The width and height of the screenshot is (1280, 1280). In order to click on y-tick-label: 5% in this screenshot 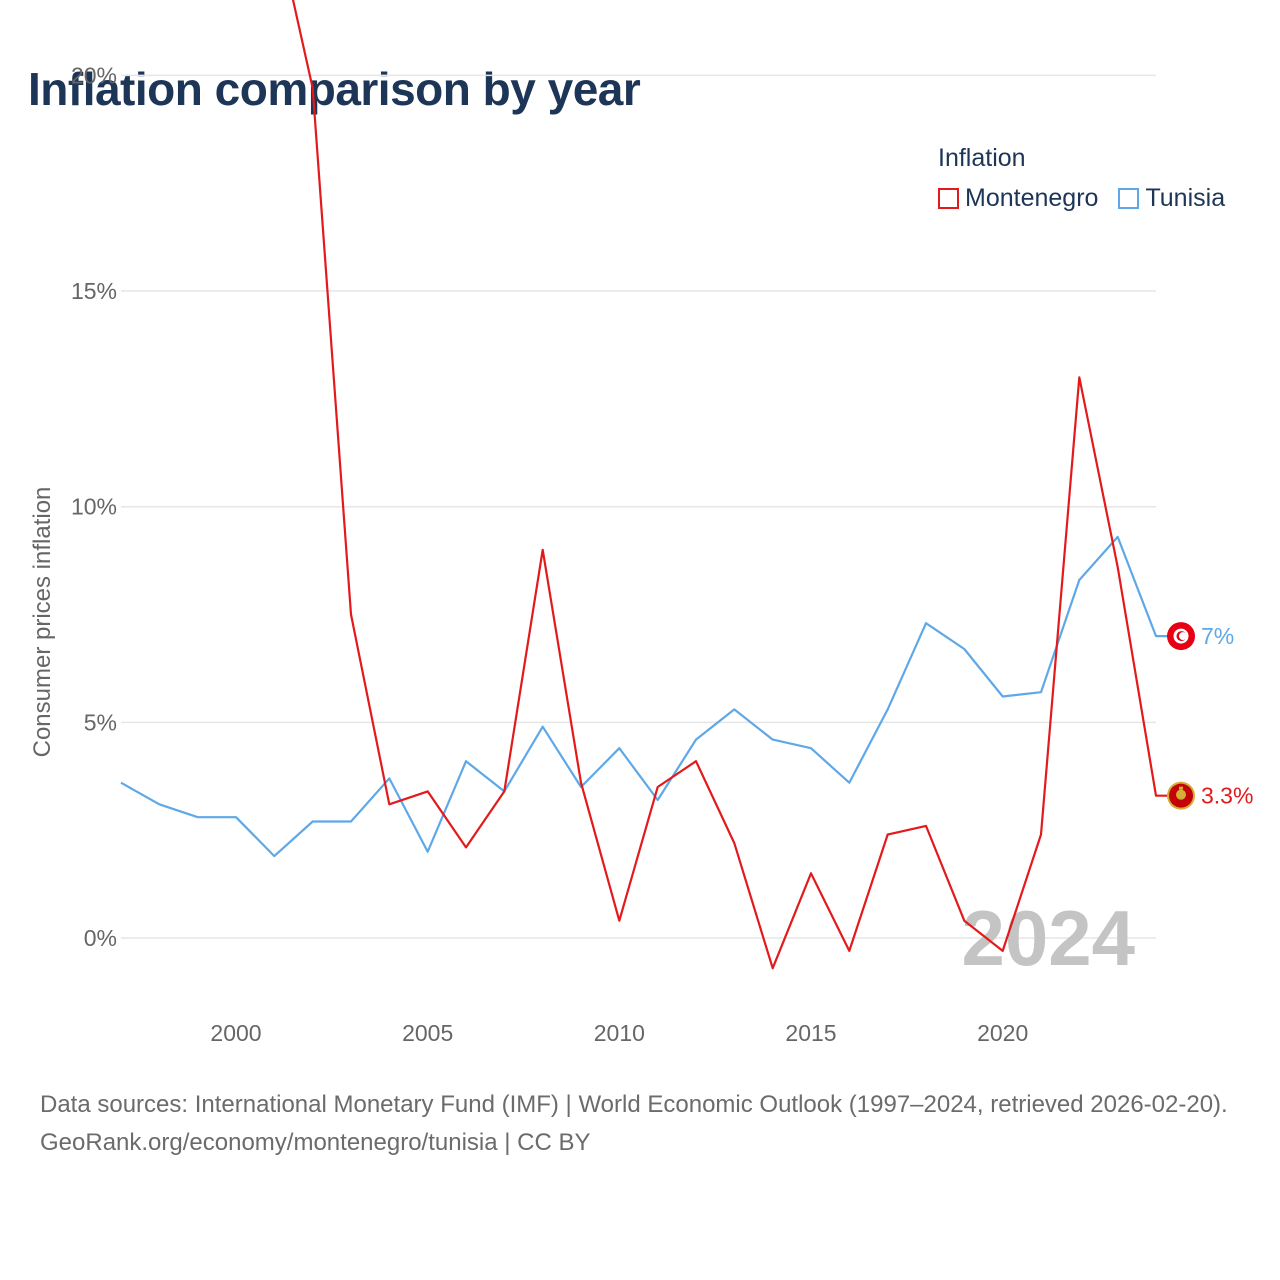, I will do `click(100, 722)`.